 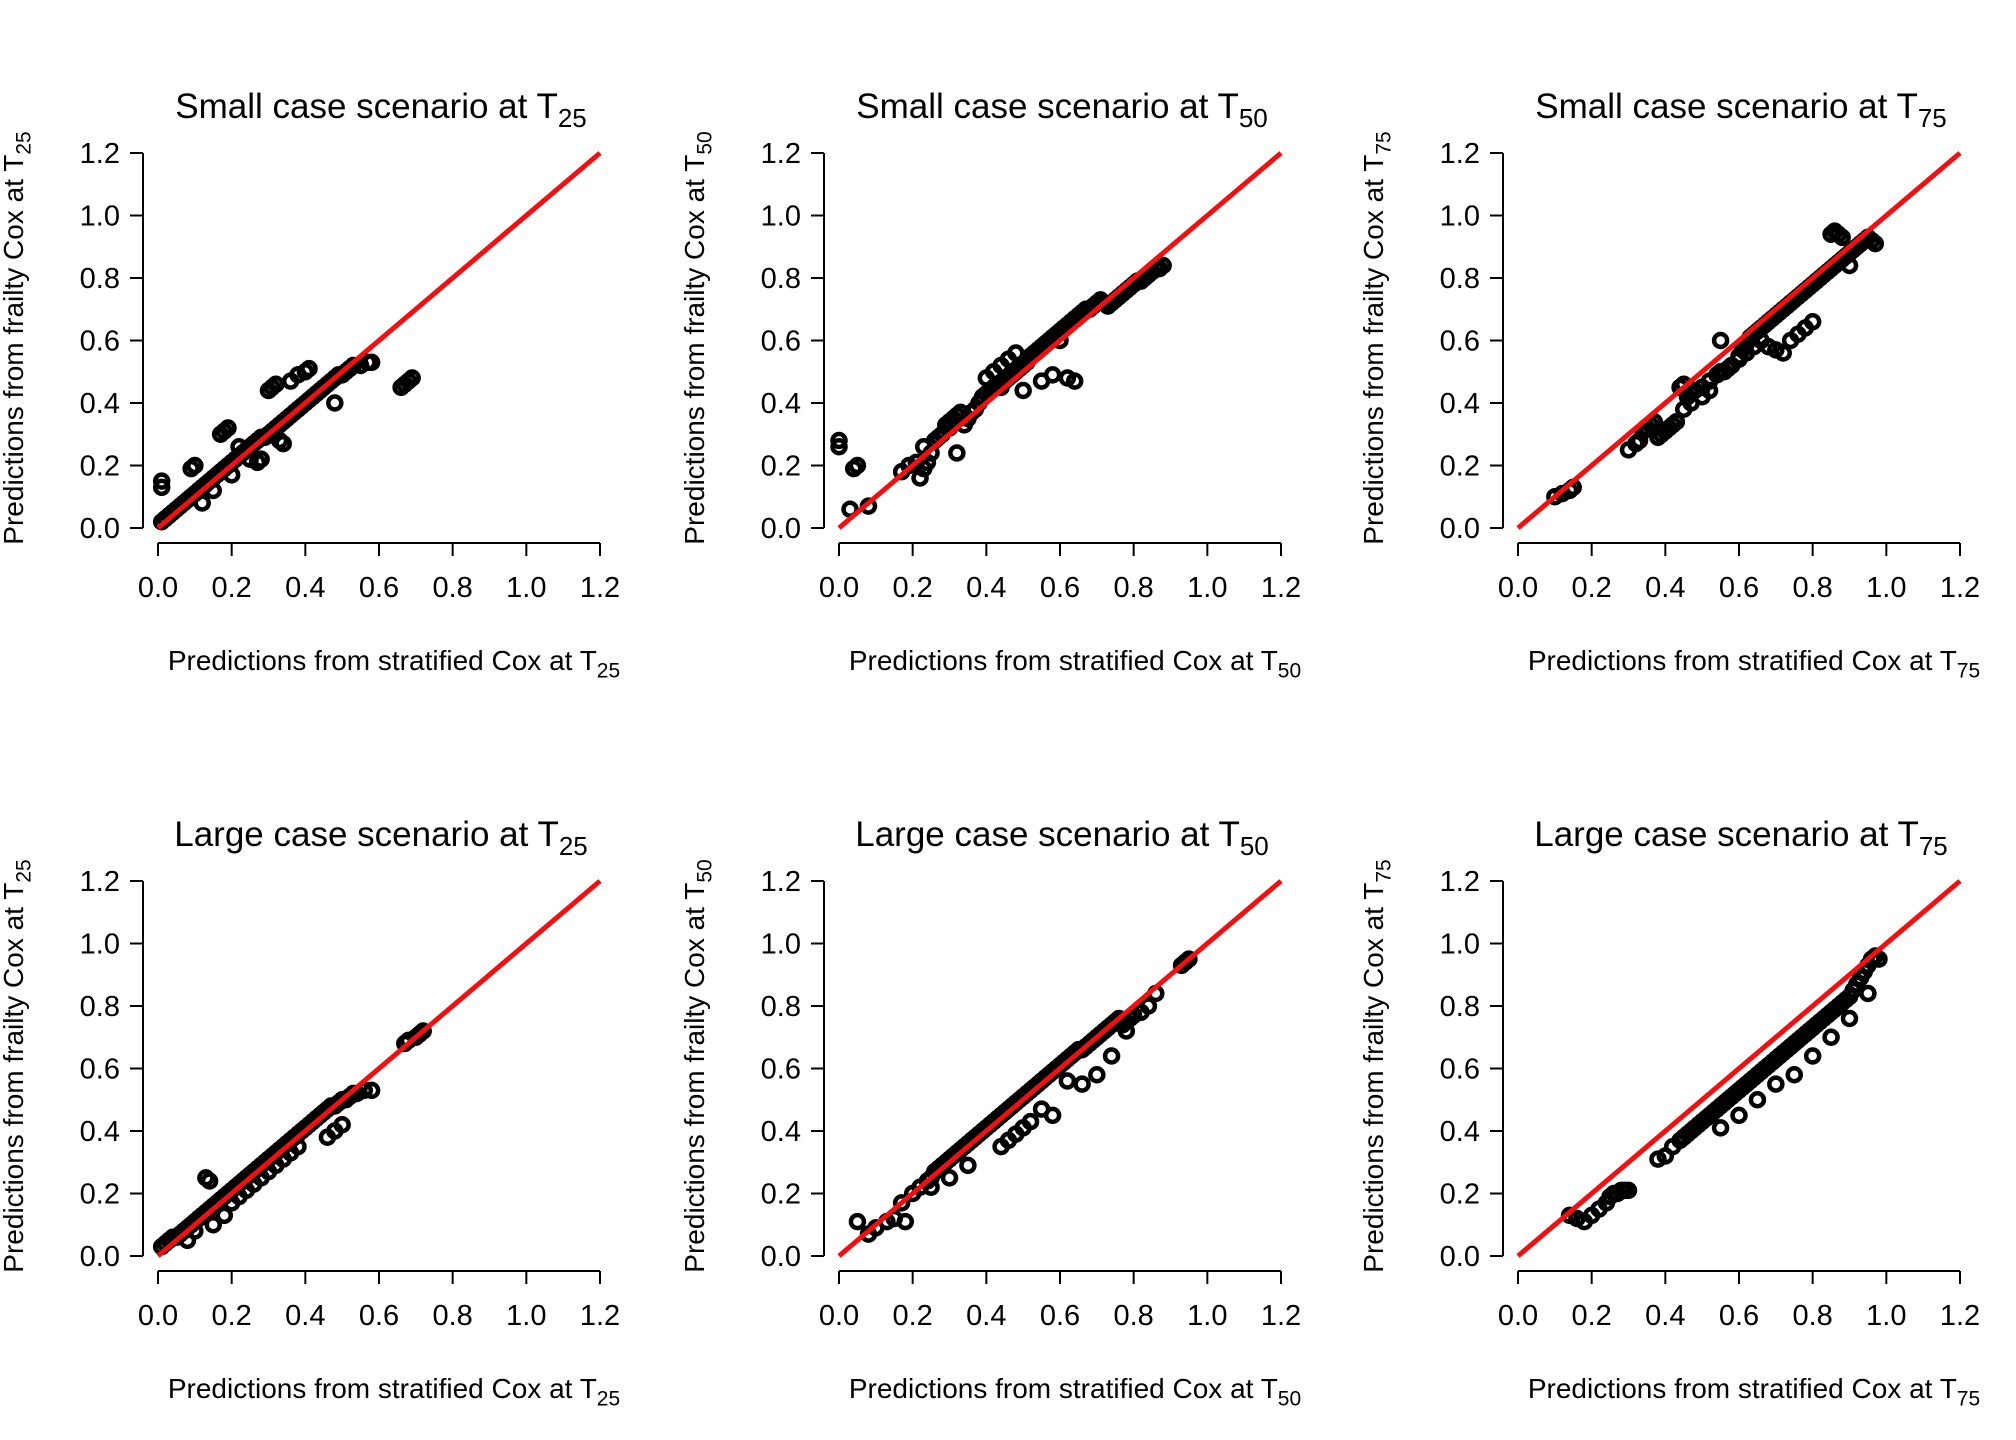 I want to click on y-tick-label: 0.0, so click(x=100, y=529).